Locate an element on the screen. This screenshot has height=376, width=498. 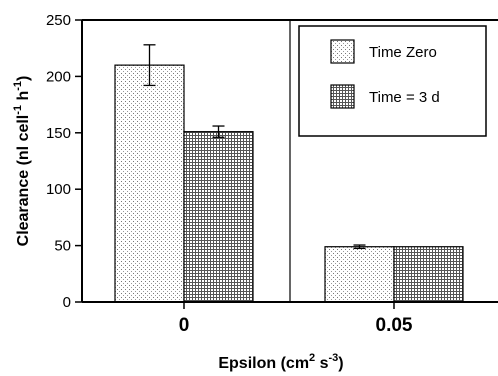
y-tick-label: 0 is located at coordinates (67, 302).